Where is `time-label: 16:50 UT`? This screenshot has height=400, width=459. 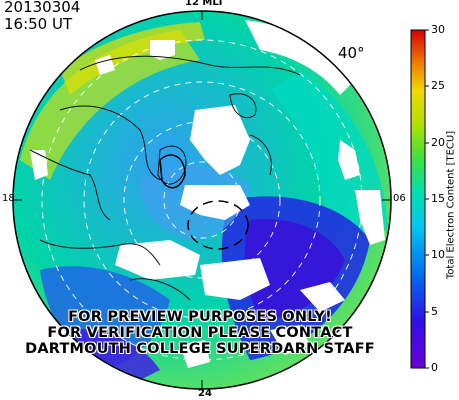 time-label: 16:50 UT is located at coordinates (38, 24).